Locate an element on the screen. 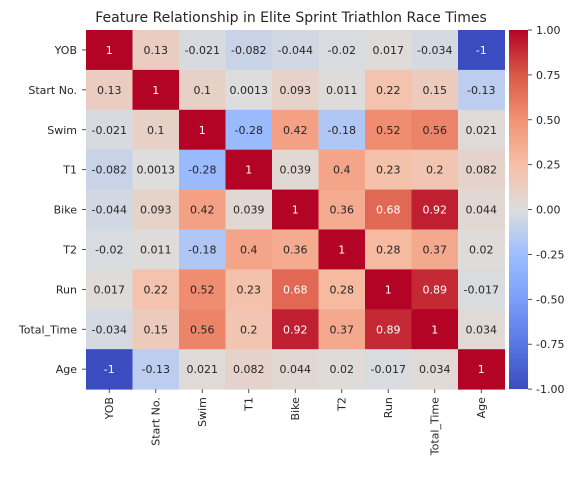  cell-value-label: 0.23 is located at coordinates (388, 170).